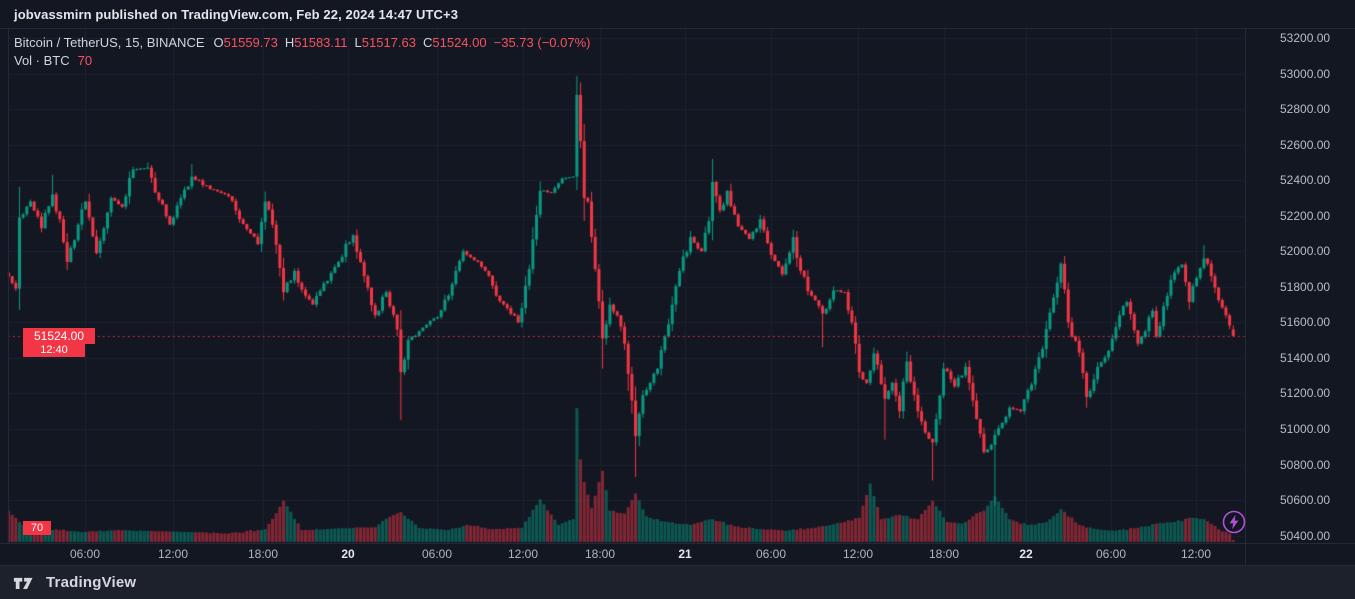 The image size is (1355, 599). I want to click on price-axis-label: 51800.00, so click(1305, 286).